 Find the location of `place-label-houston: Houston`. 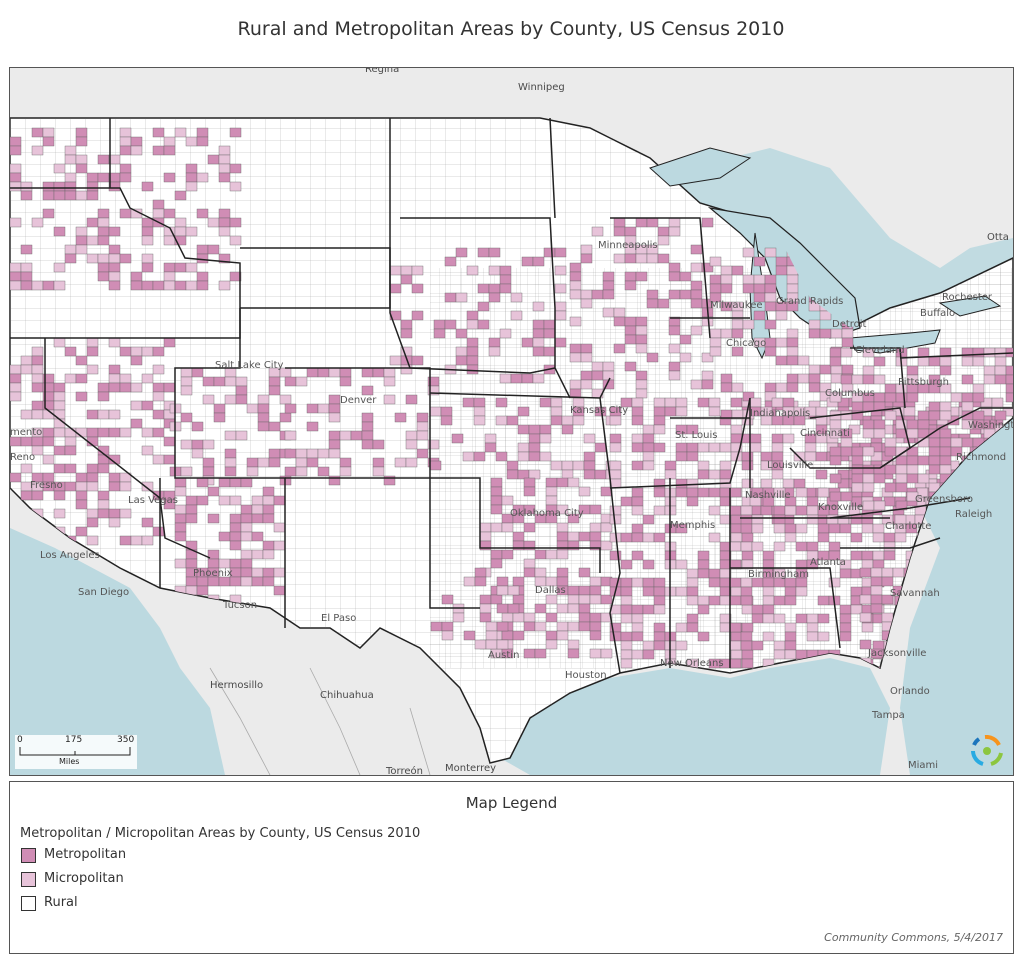

place-label-houston: Houston is located at coordinates (586, 675).